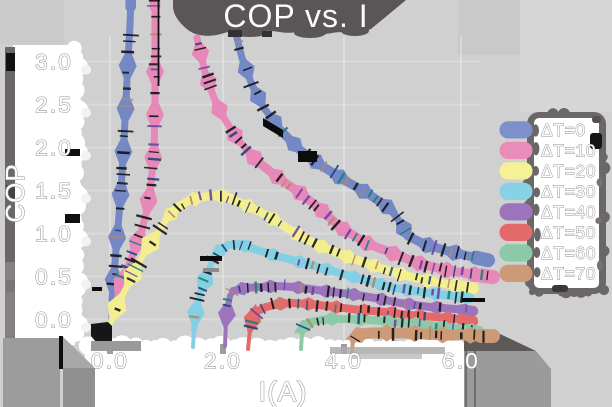  What do you see at coordinates (568, 171) in the screenshot?
I see `svg-text: ΔT=20` at bounding box center [568, 171].